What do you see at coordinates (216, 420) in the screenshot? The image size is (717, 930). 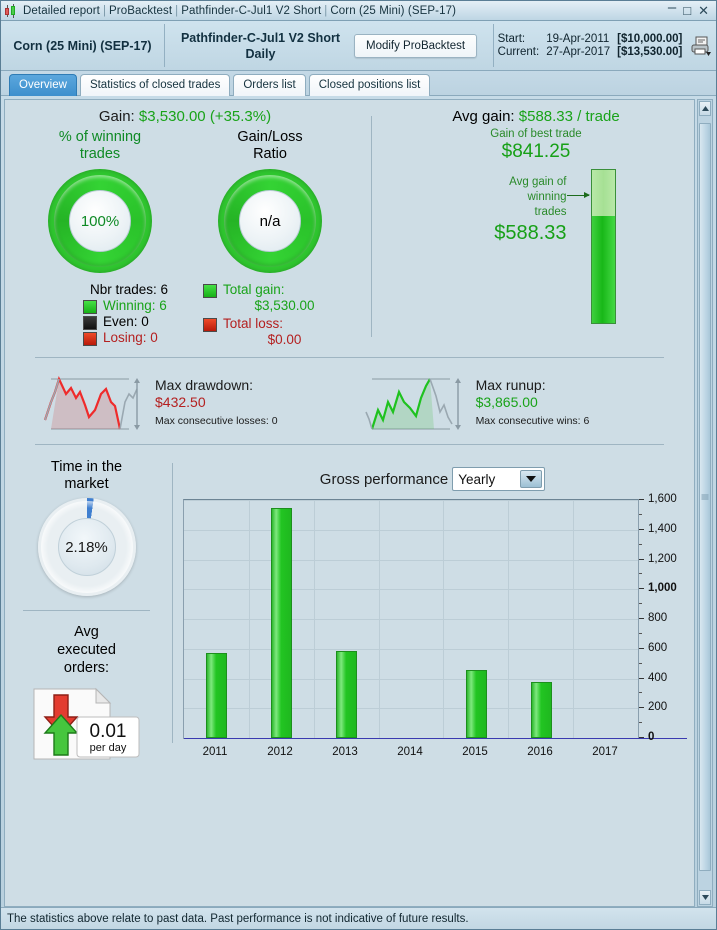 I see `drawdown-sub: Max consecutive losses: 0` at bounding box center [216, 420].